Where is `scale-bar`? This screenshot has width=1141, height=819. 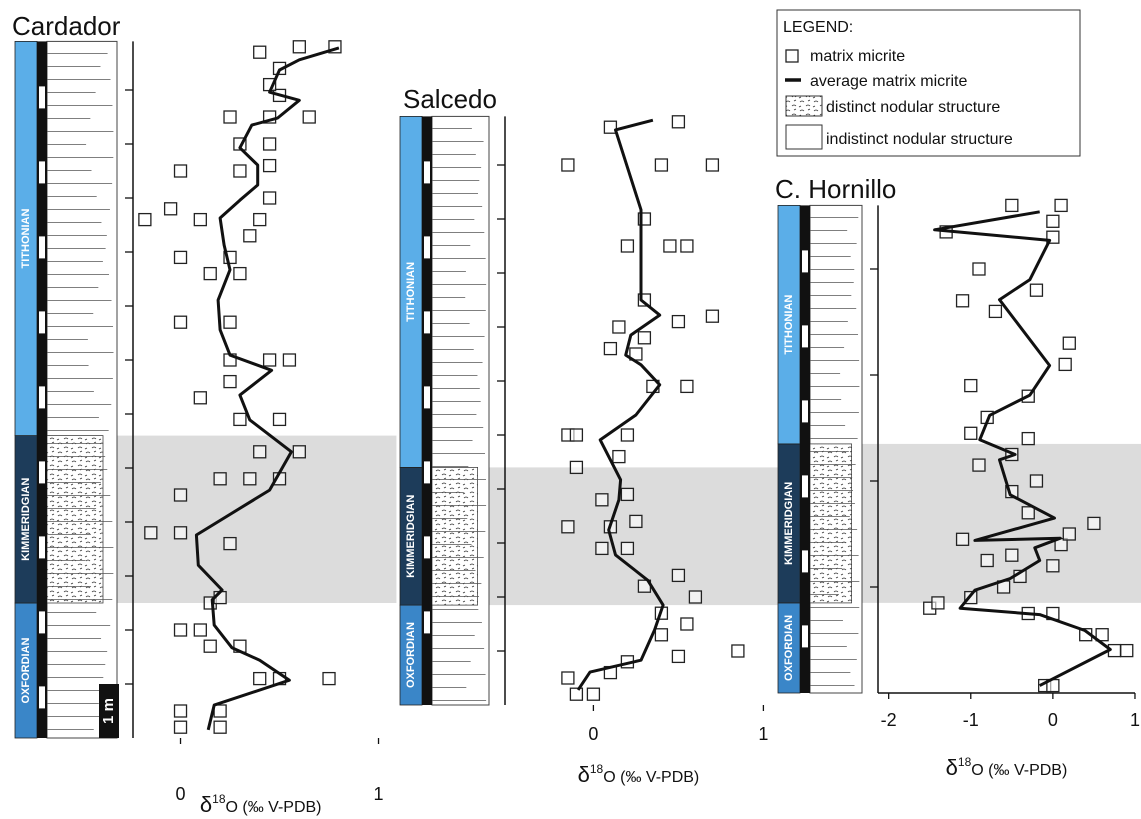
scale-bar is located at coordinates (109, 711).